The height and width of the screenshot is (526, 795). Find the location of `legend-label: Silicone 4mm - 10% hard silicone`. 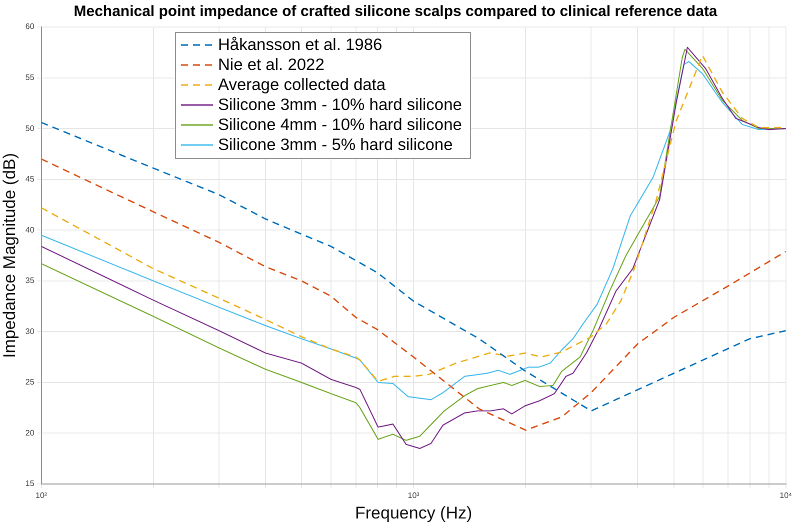

legend-label: Silicone 4mm - 10% hard silicone is located at coordinates (340, 125).